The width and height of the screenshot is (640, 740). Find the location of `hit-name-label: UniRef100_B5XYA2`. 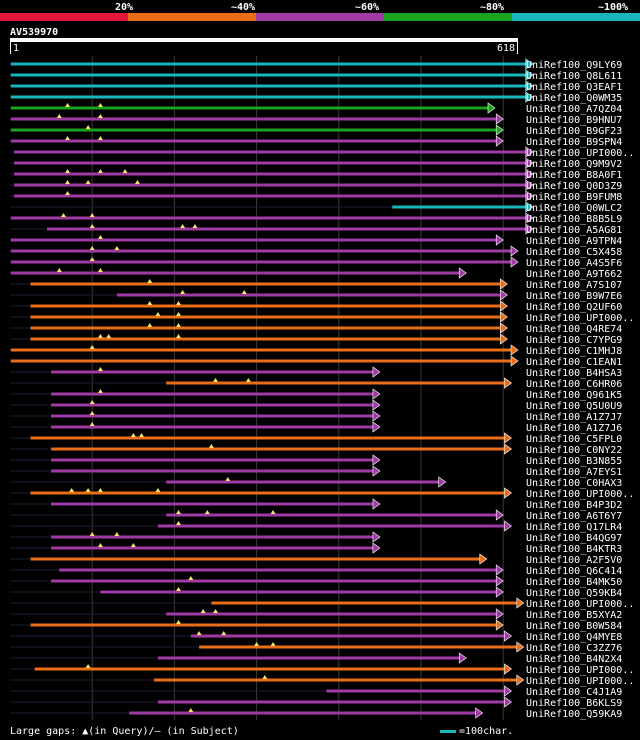

hit-name-label: UniRef100_B5XYA2 is located at coordinates (574, 615).